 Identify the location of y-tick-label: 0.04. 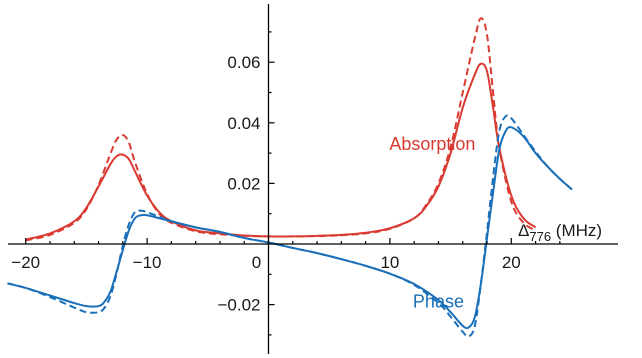
(243, 123).